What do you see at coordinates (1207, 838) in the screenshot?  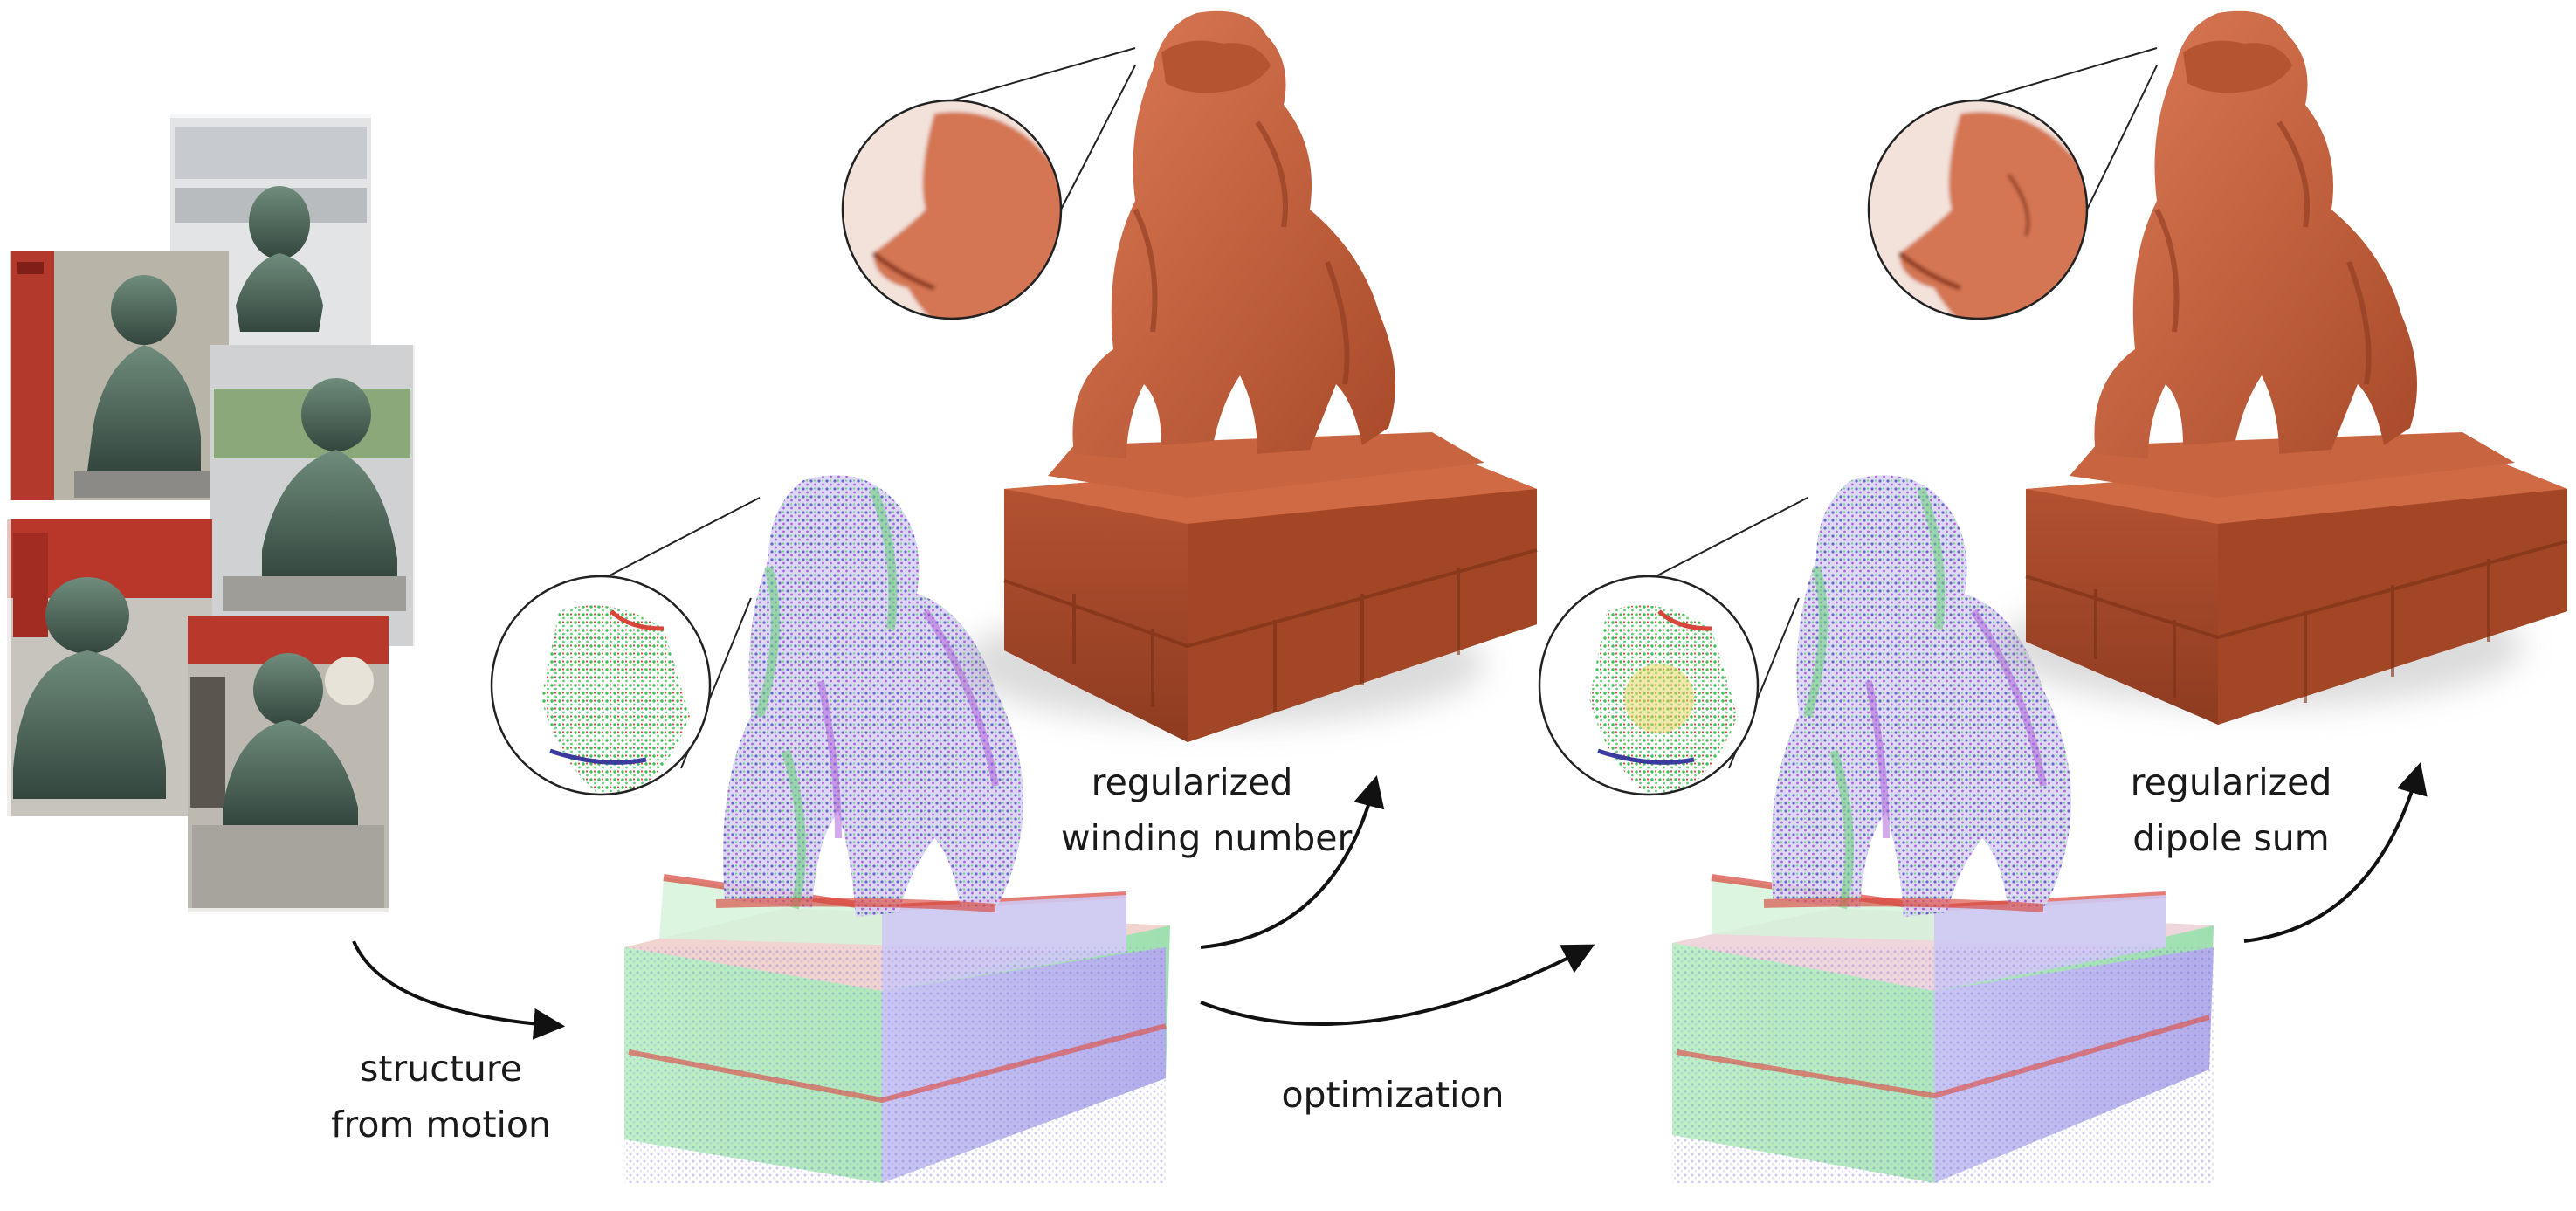 I see `label-line: winding number` at bounding box center [1207, 838].